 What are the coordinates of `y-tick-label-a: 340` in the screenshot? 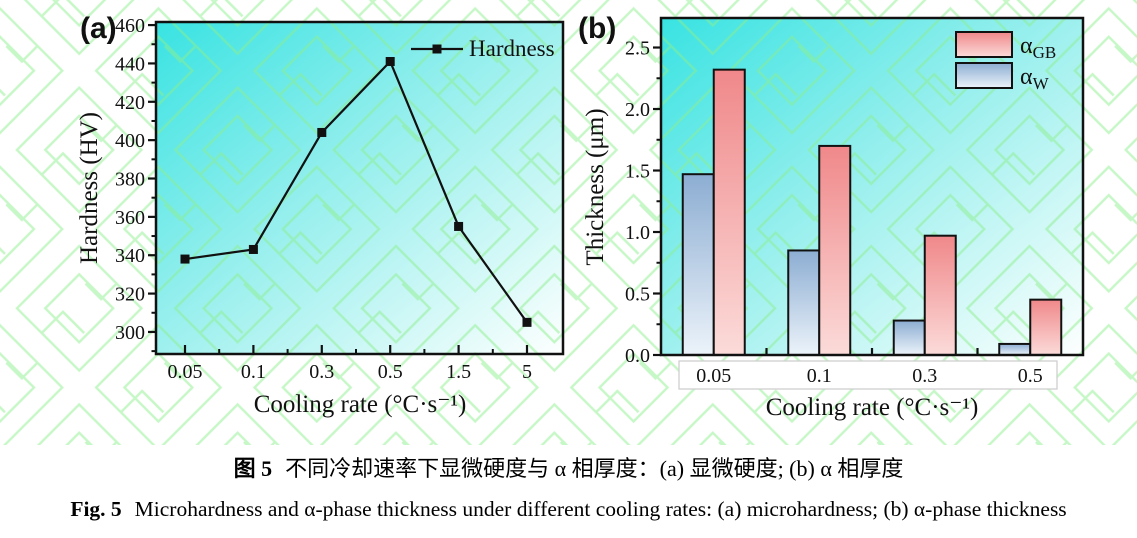 It's located at (130, 256).